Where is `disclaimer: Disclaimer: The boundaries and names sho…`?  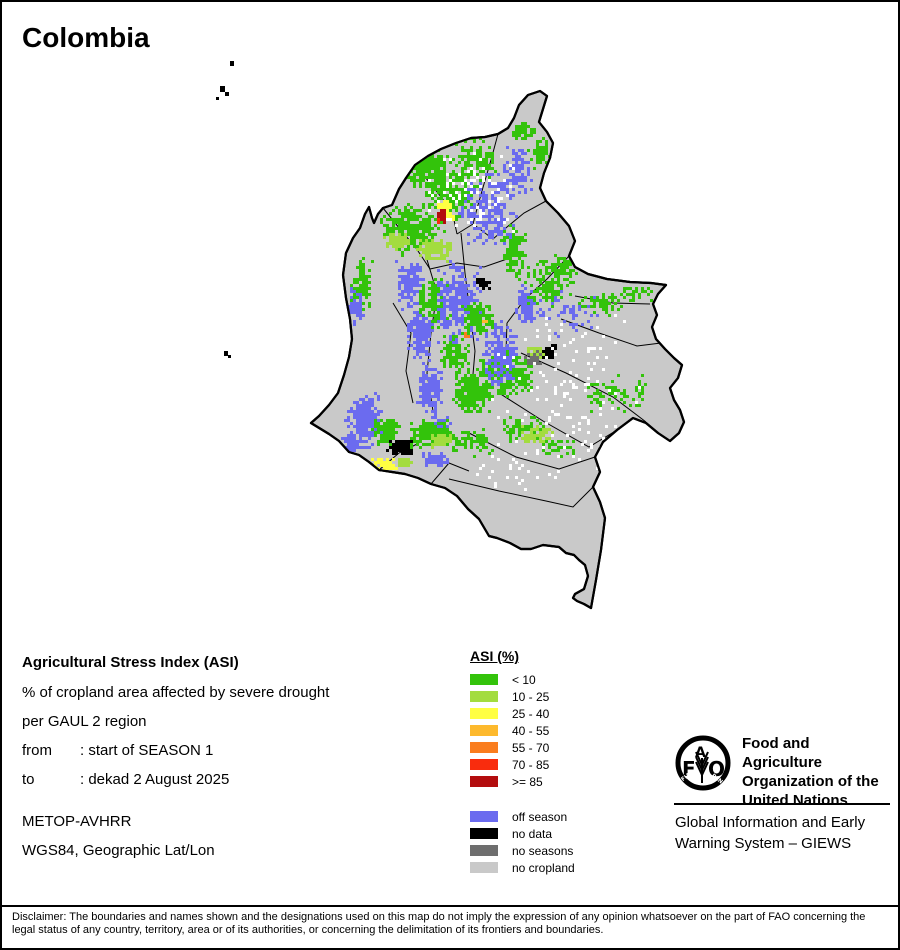
disclaimer: Disclaimer: The boundaries and names sho… is located at coordinates (450, 921).